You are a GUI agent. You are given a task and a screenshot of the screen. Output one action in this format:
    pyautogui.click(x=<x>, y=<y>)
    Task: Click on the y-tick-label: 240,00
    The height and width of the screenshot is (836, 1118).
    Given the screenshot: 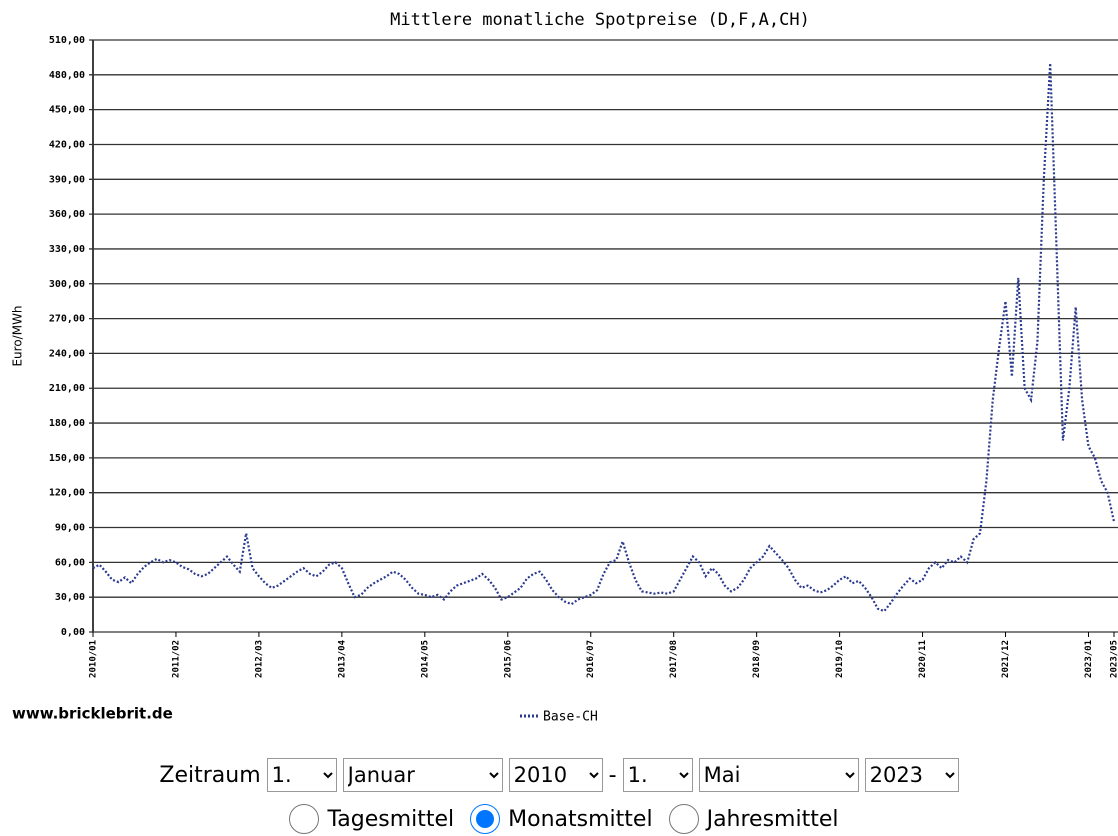 What is the action you would take?
    pyautogui.click(x=67, y=353)
    